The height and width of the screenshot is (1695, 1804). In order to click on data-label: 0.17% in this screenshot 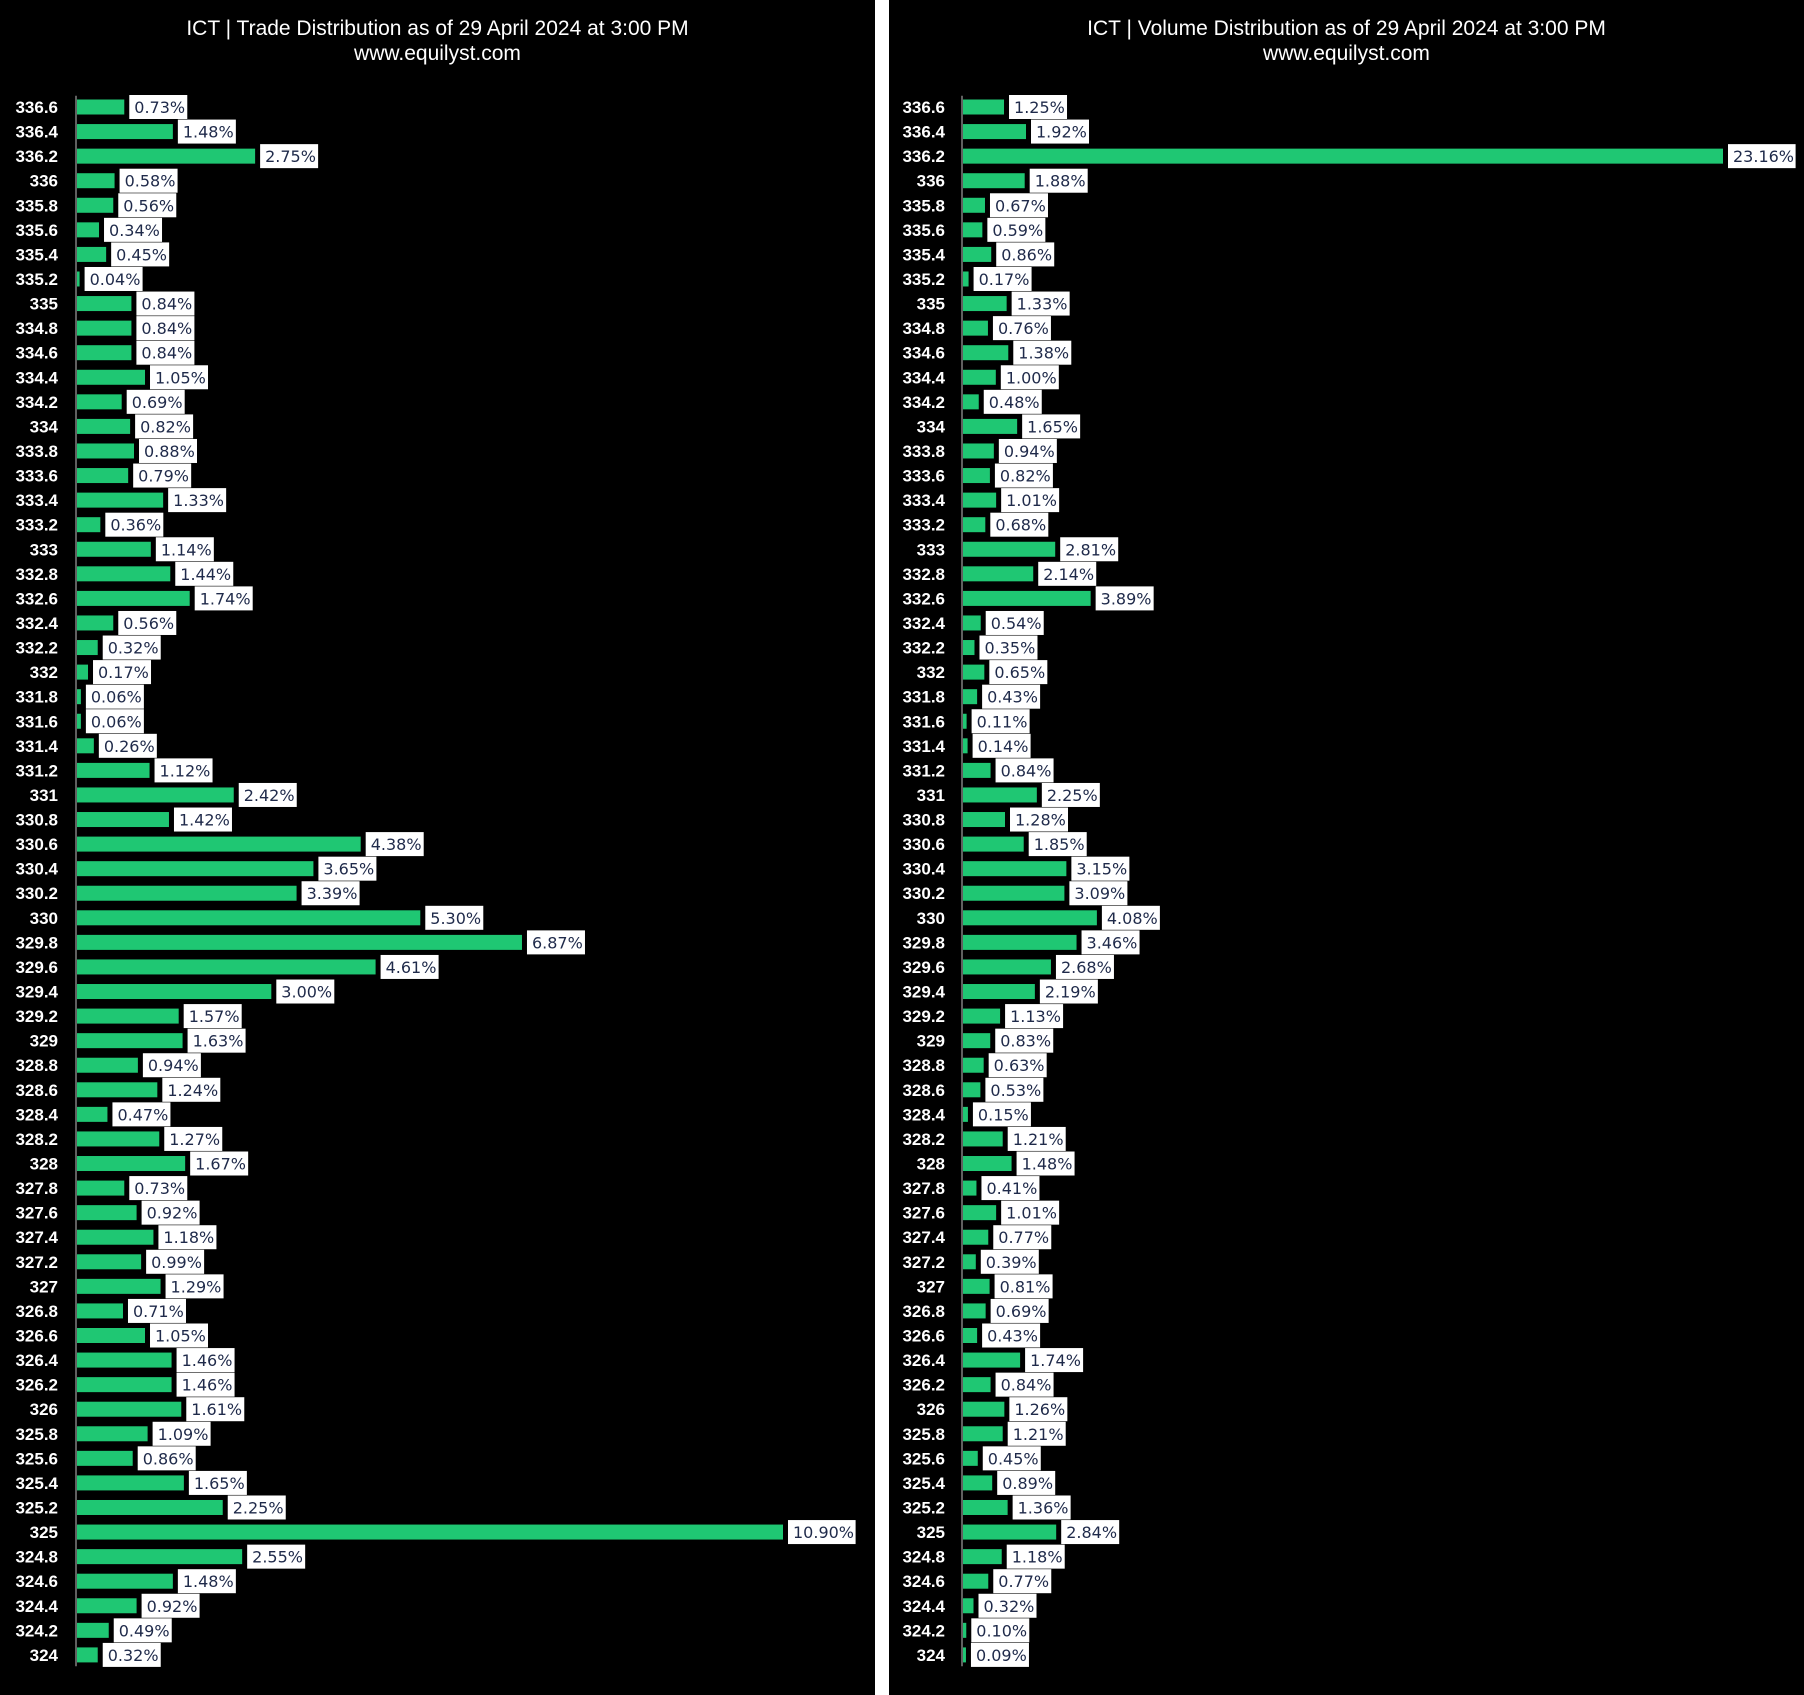, I will do `click(1002, 278)`.